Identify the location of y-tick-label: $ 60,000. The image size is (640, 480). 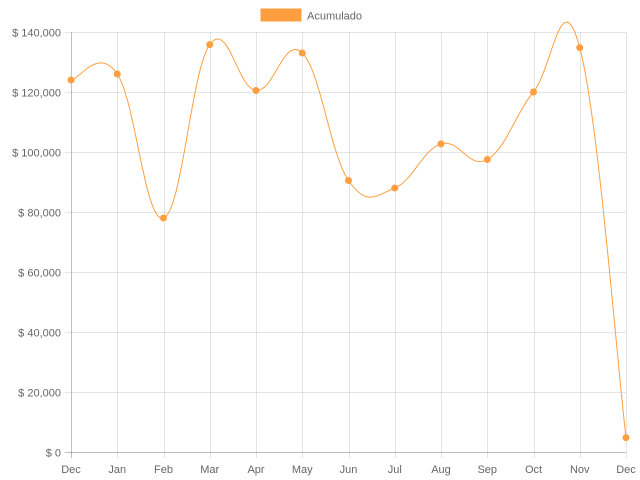
(39, 274).